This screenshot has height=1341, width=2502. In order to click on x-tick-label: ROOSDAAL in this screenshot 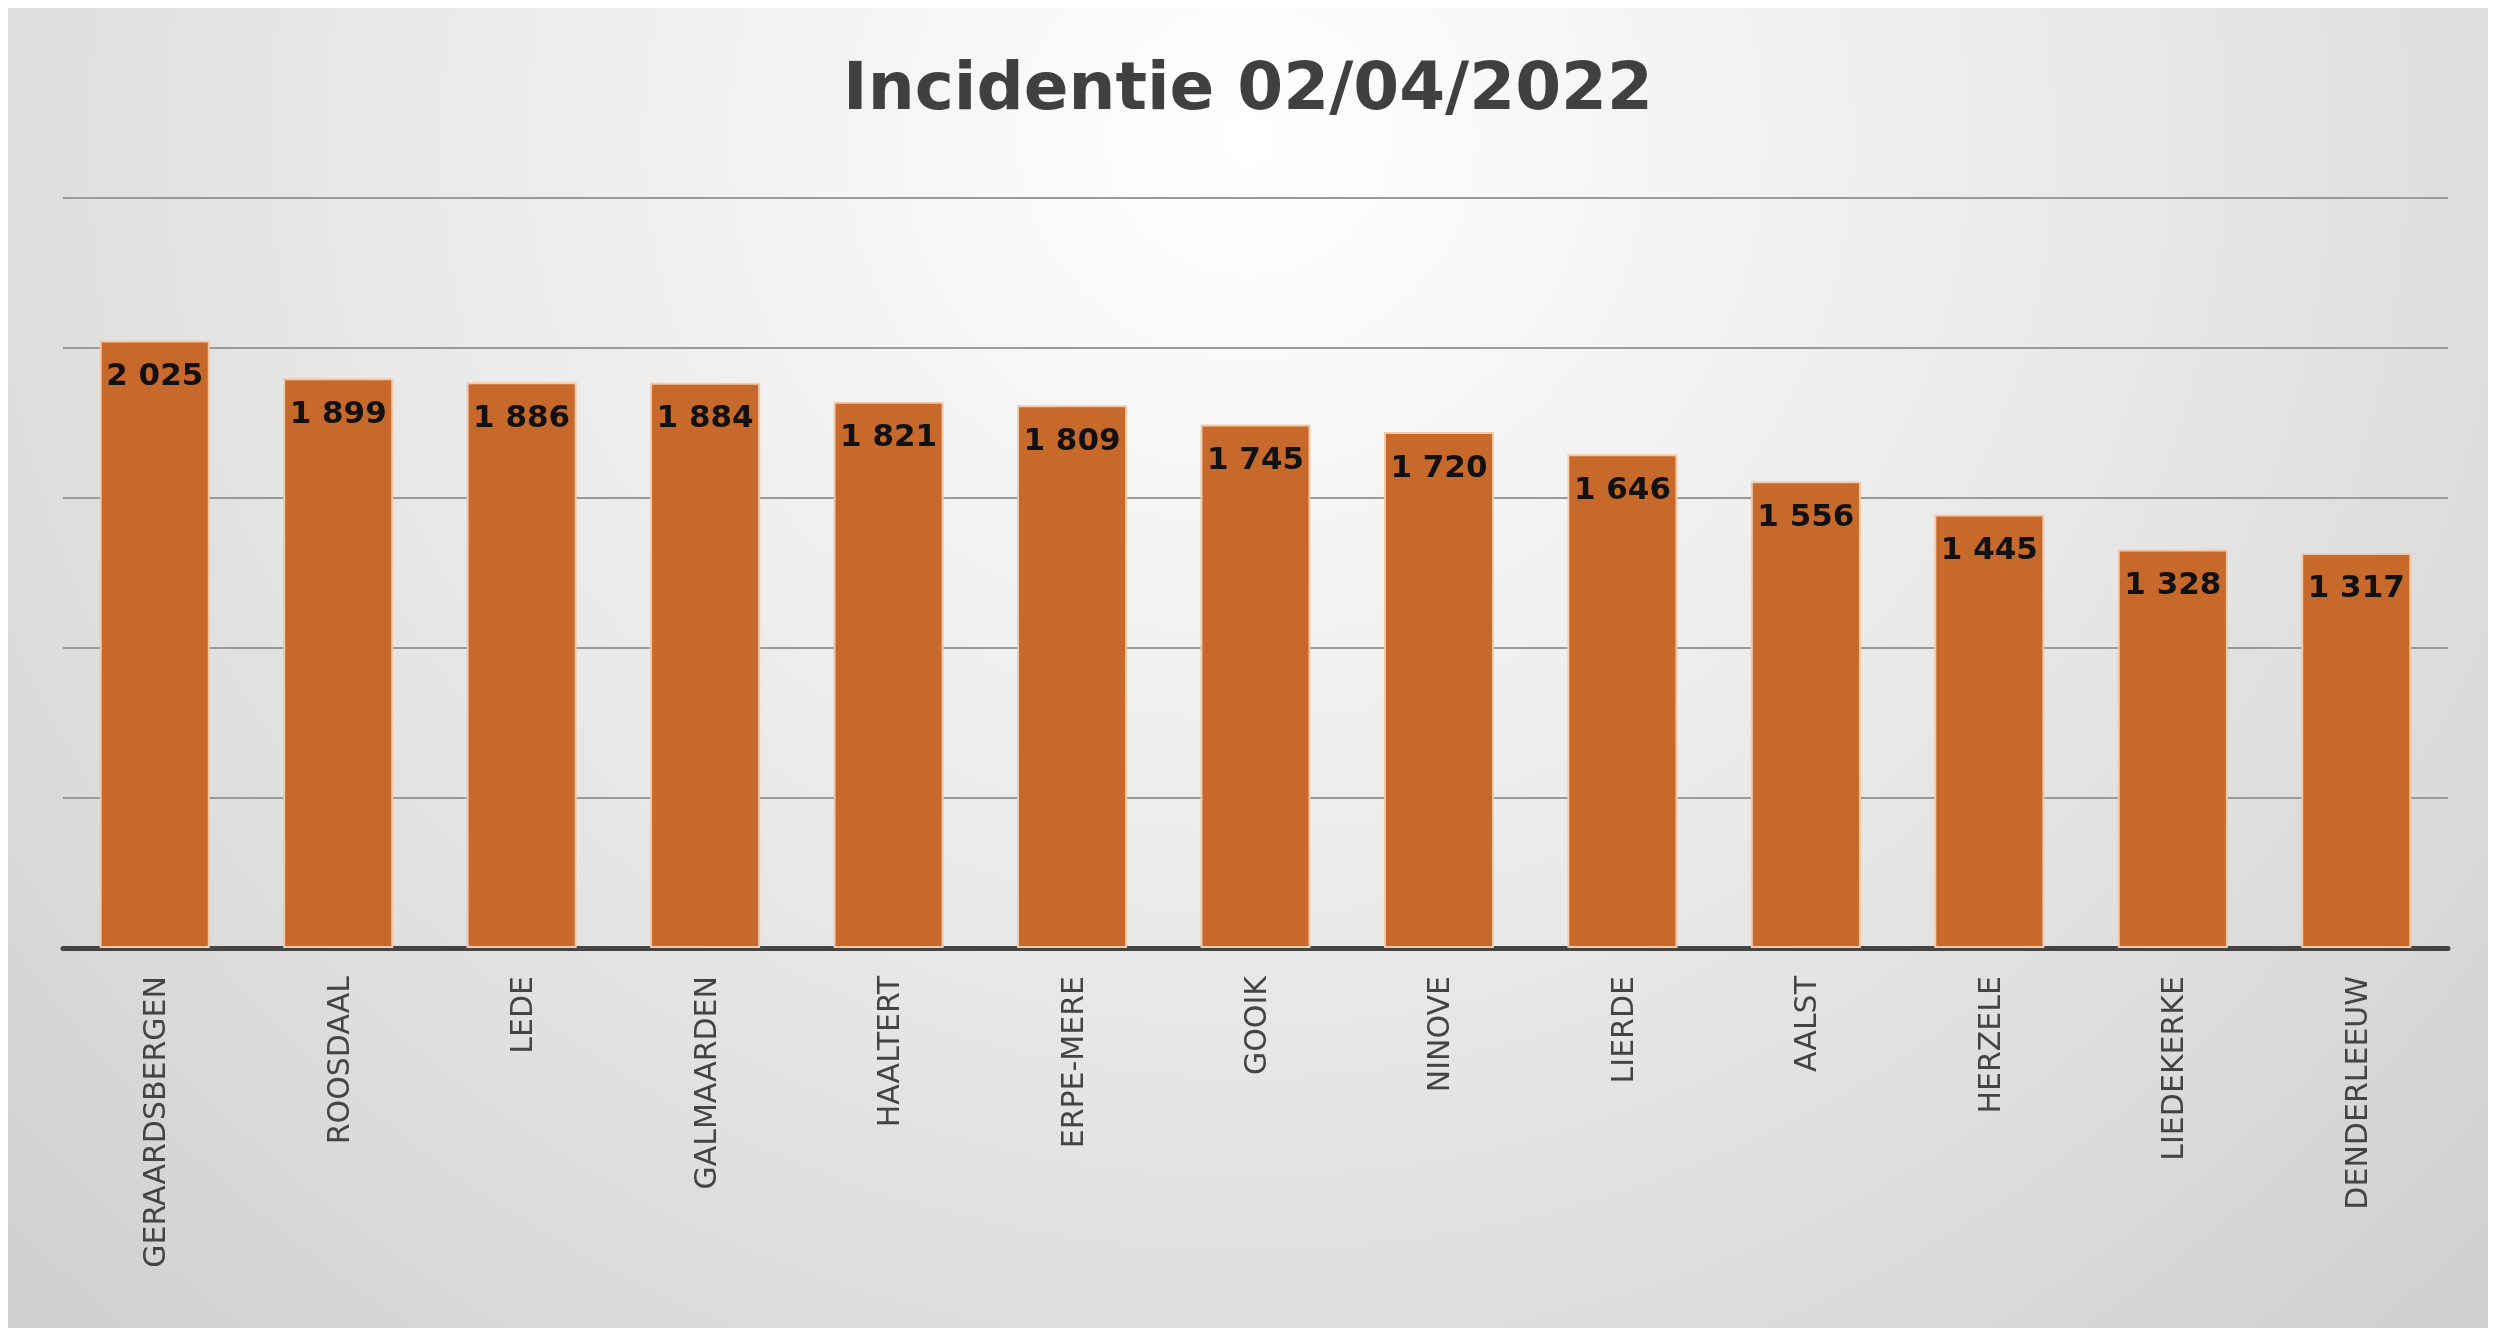, I will do `click(338, 1060)`.